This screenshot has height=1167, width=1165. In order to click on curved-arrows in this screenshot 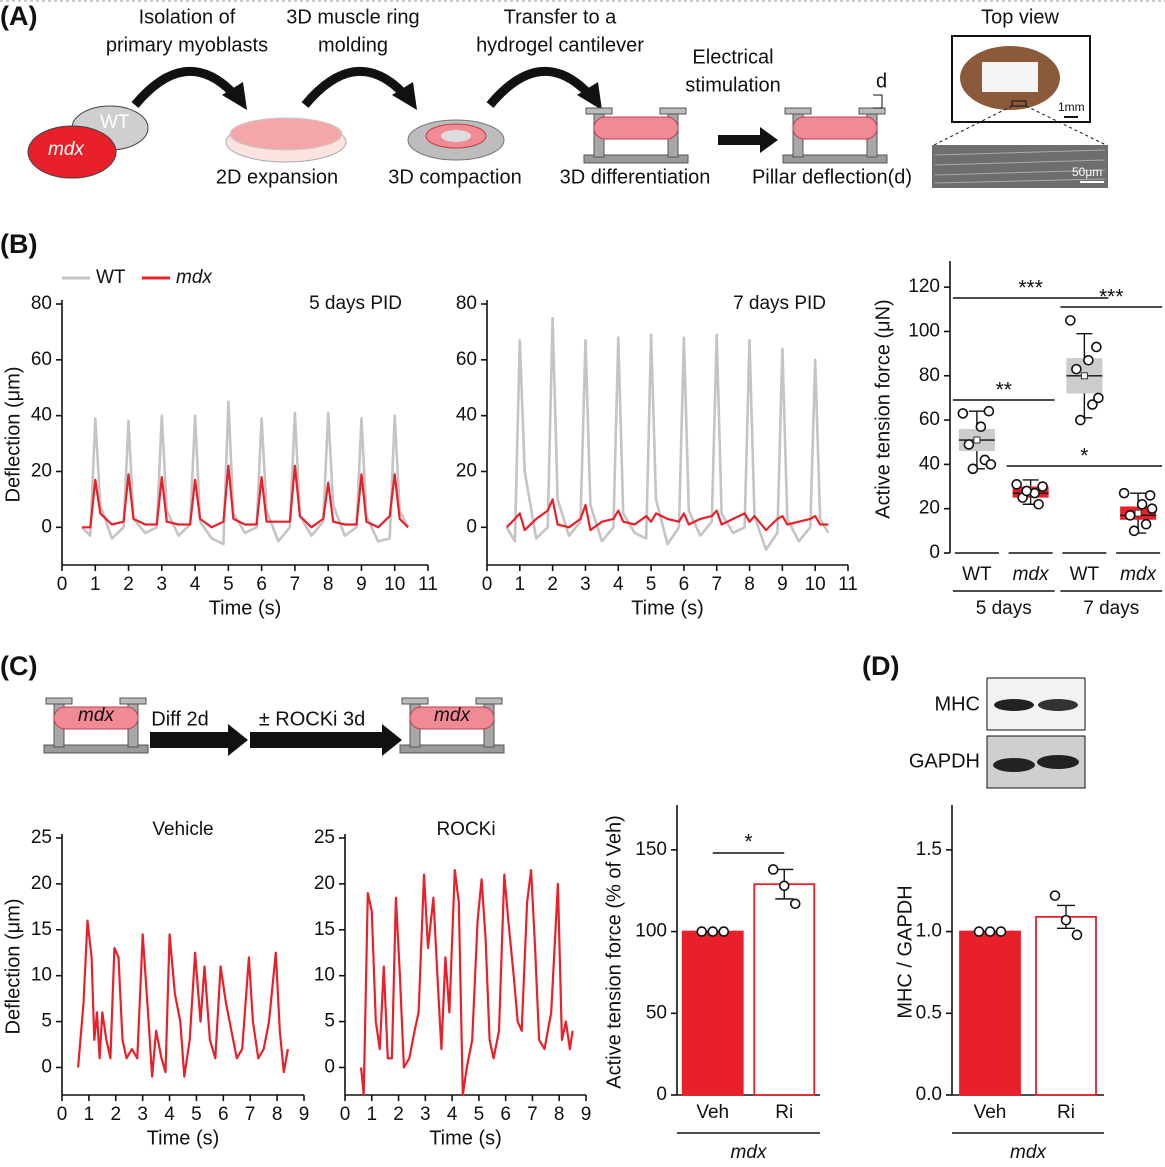, I will do `click(361, 87)`.